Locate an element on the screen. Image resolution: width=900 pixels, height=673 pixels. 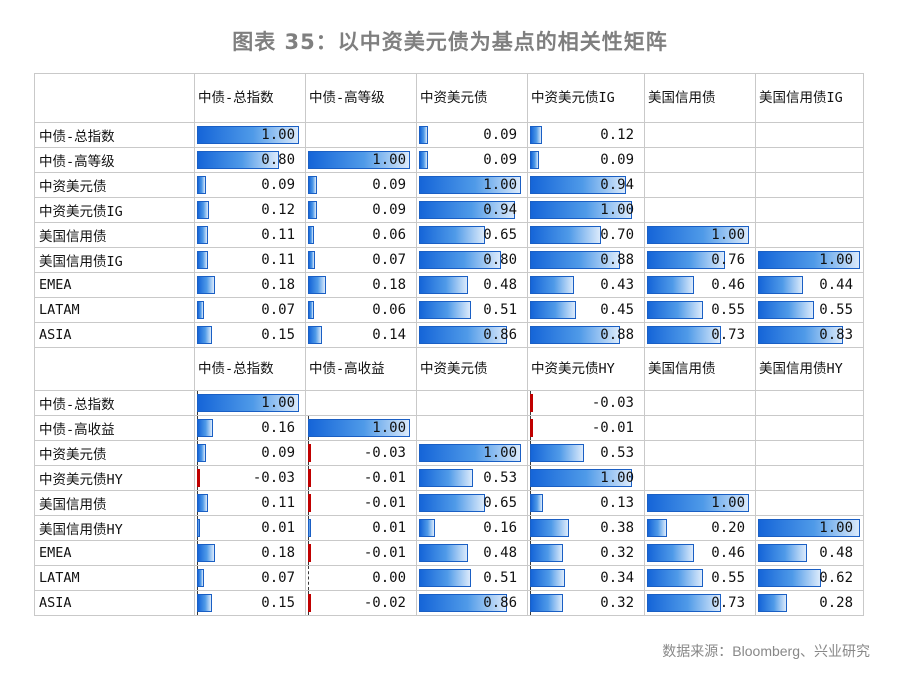
correlation-cell: 0.14 is located at coordinates (361, 335).